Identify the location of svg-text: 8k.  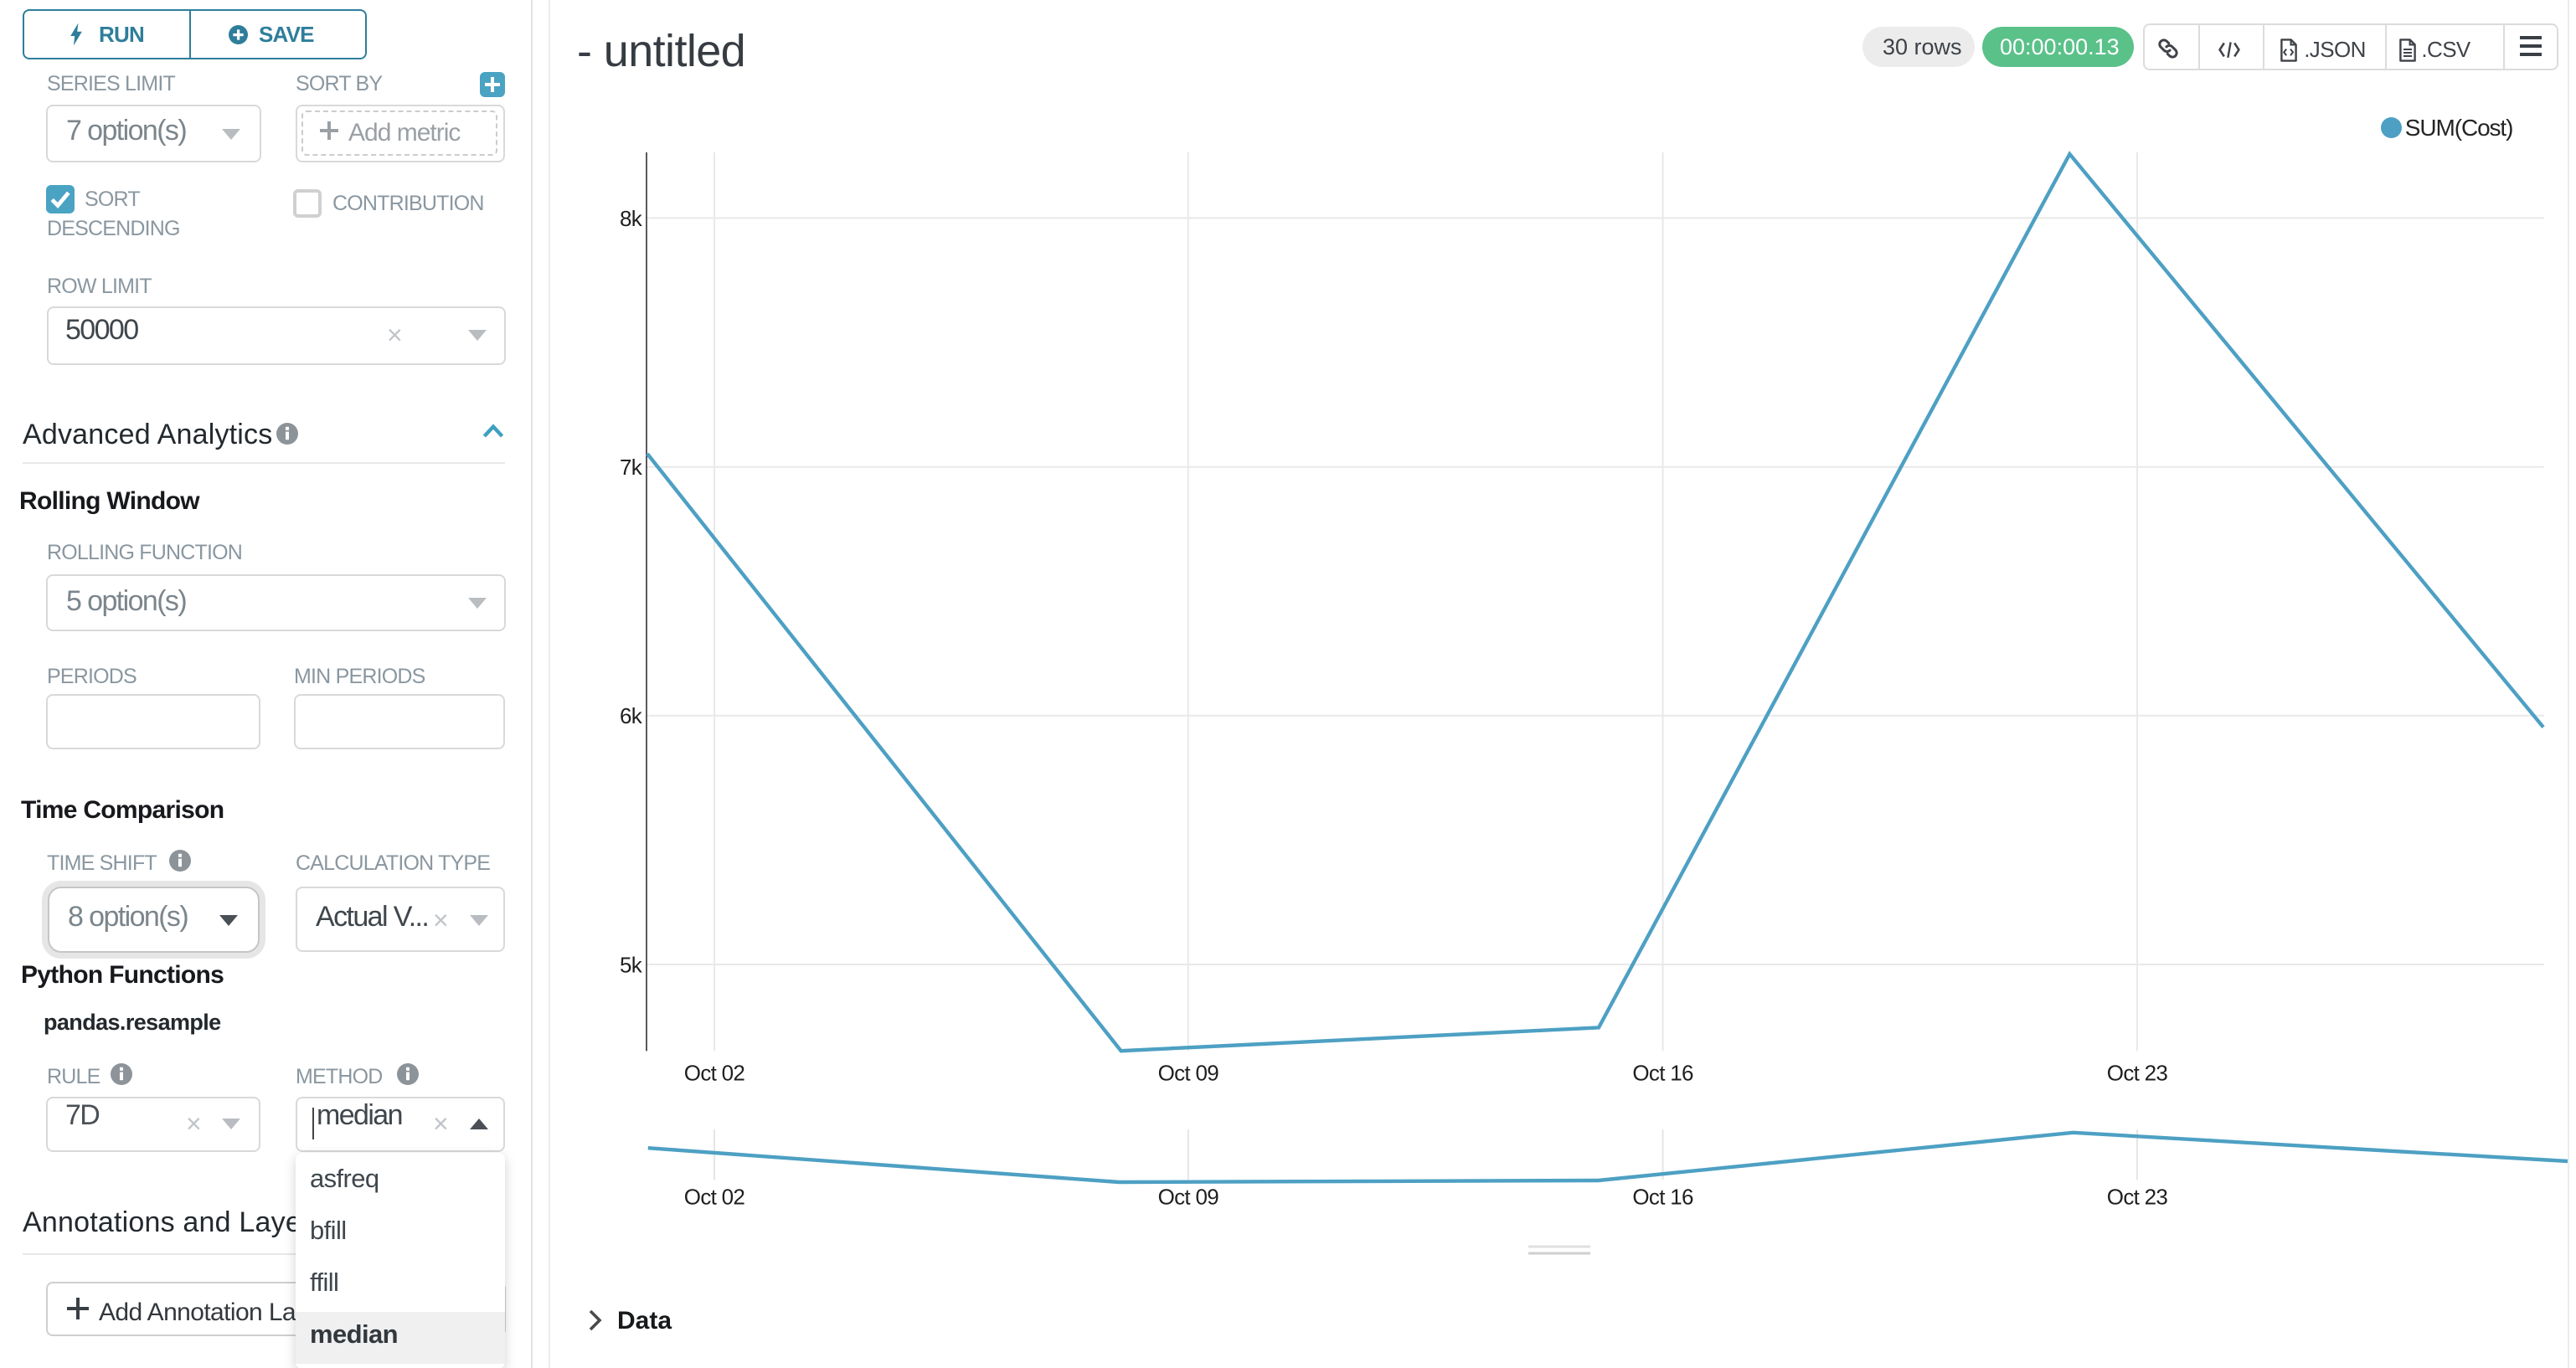
(631, 218).